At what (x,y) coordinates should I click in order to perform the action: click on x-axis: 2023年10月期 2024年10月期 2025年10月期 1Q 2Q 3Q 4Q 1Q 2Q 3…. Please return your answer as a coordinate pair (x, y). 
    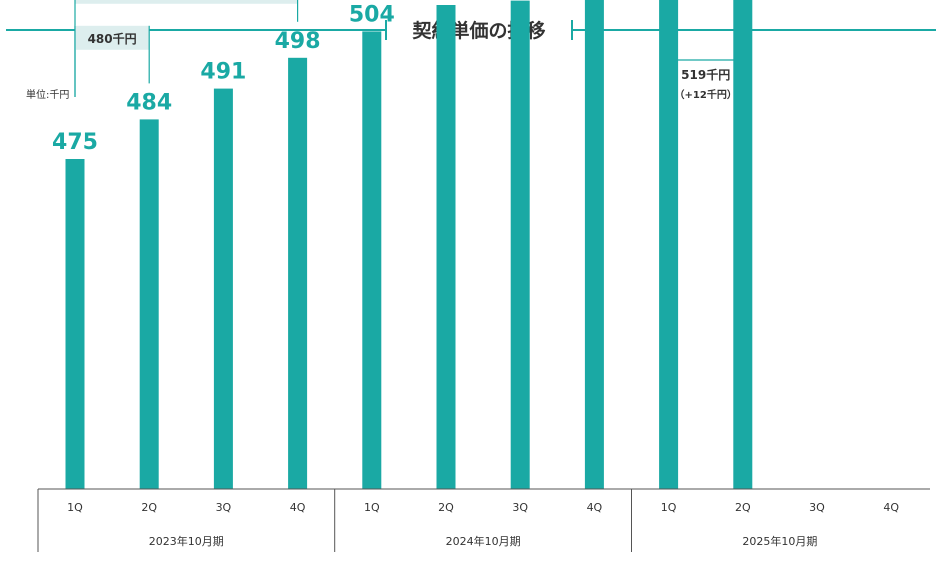
    Looking at the image, I should click on (483, 520).